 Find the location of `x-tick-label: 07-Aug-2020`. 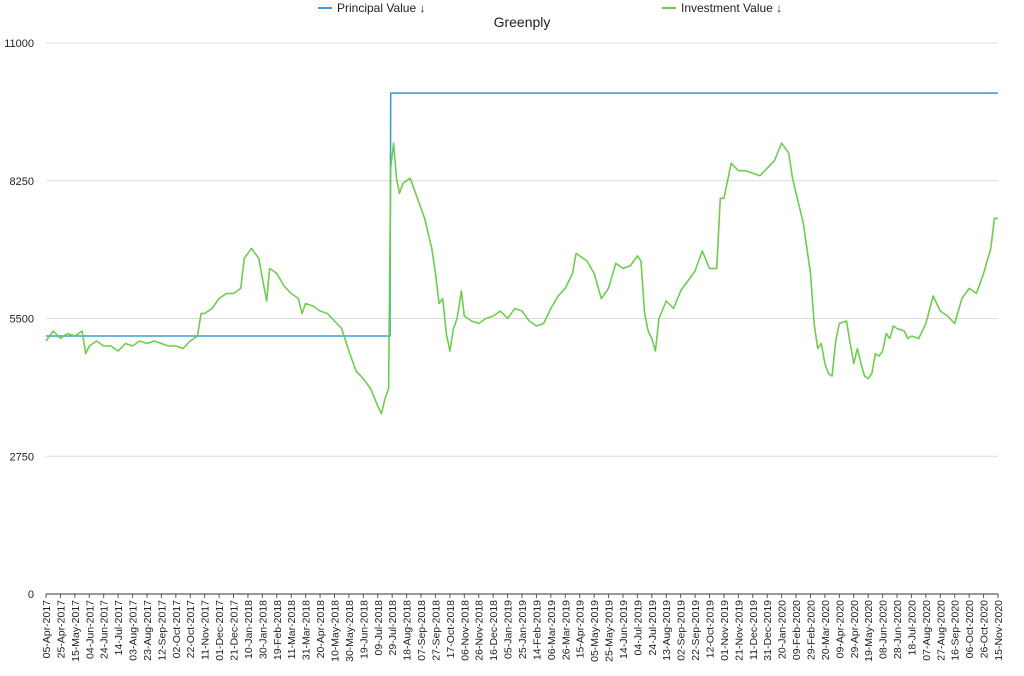

x-tick-label: 07-Aug-2020 is located at coordinates (927, 630).